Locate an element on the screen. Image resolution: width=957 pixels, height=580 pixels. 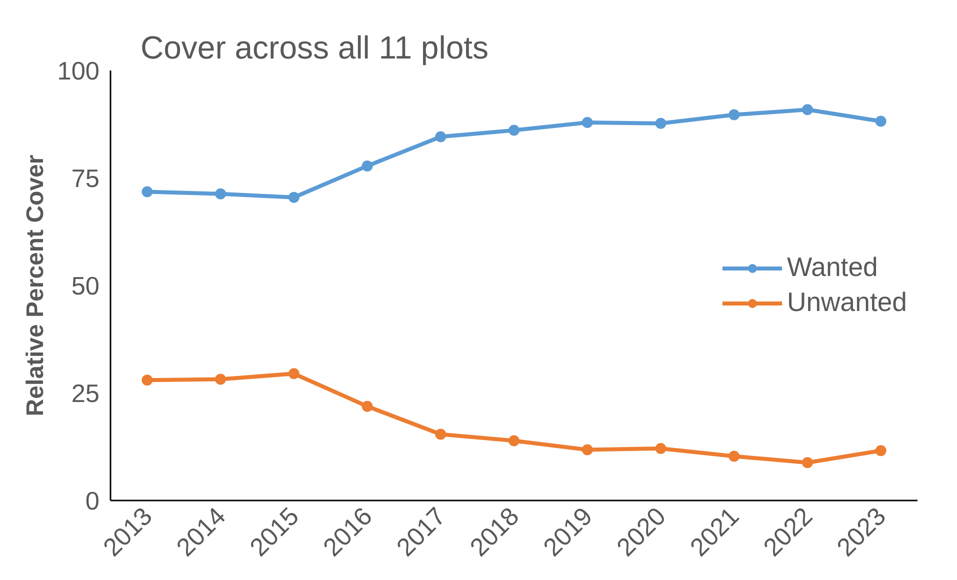
y-tick-label: 100 is located at coordinates (78, 72).